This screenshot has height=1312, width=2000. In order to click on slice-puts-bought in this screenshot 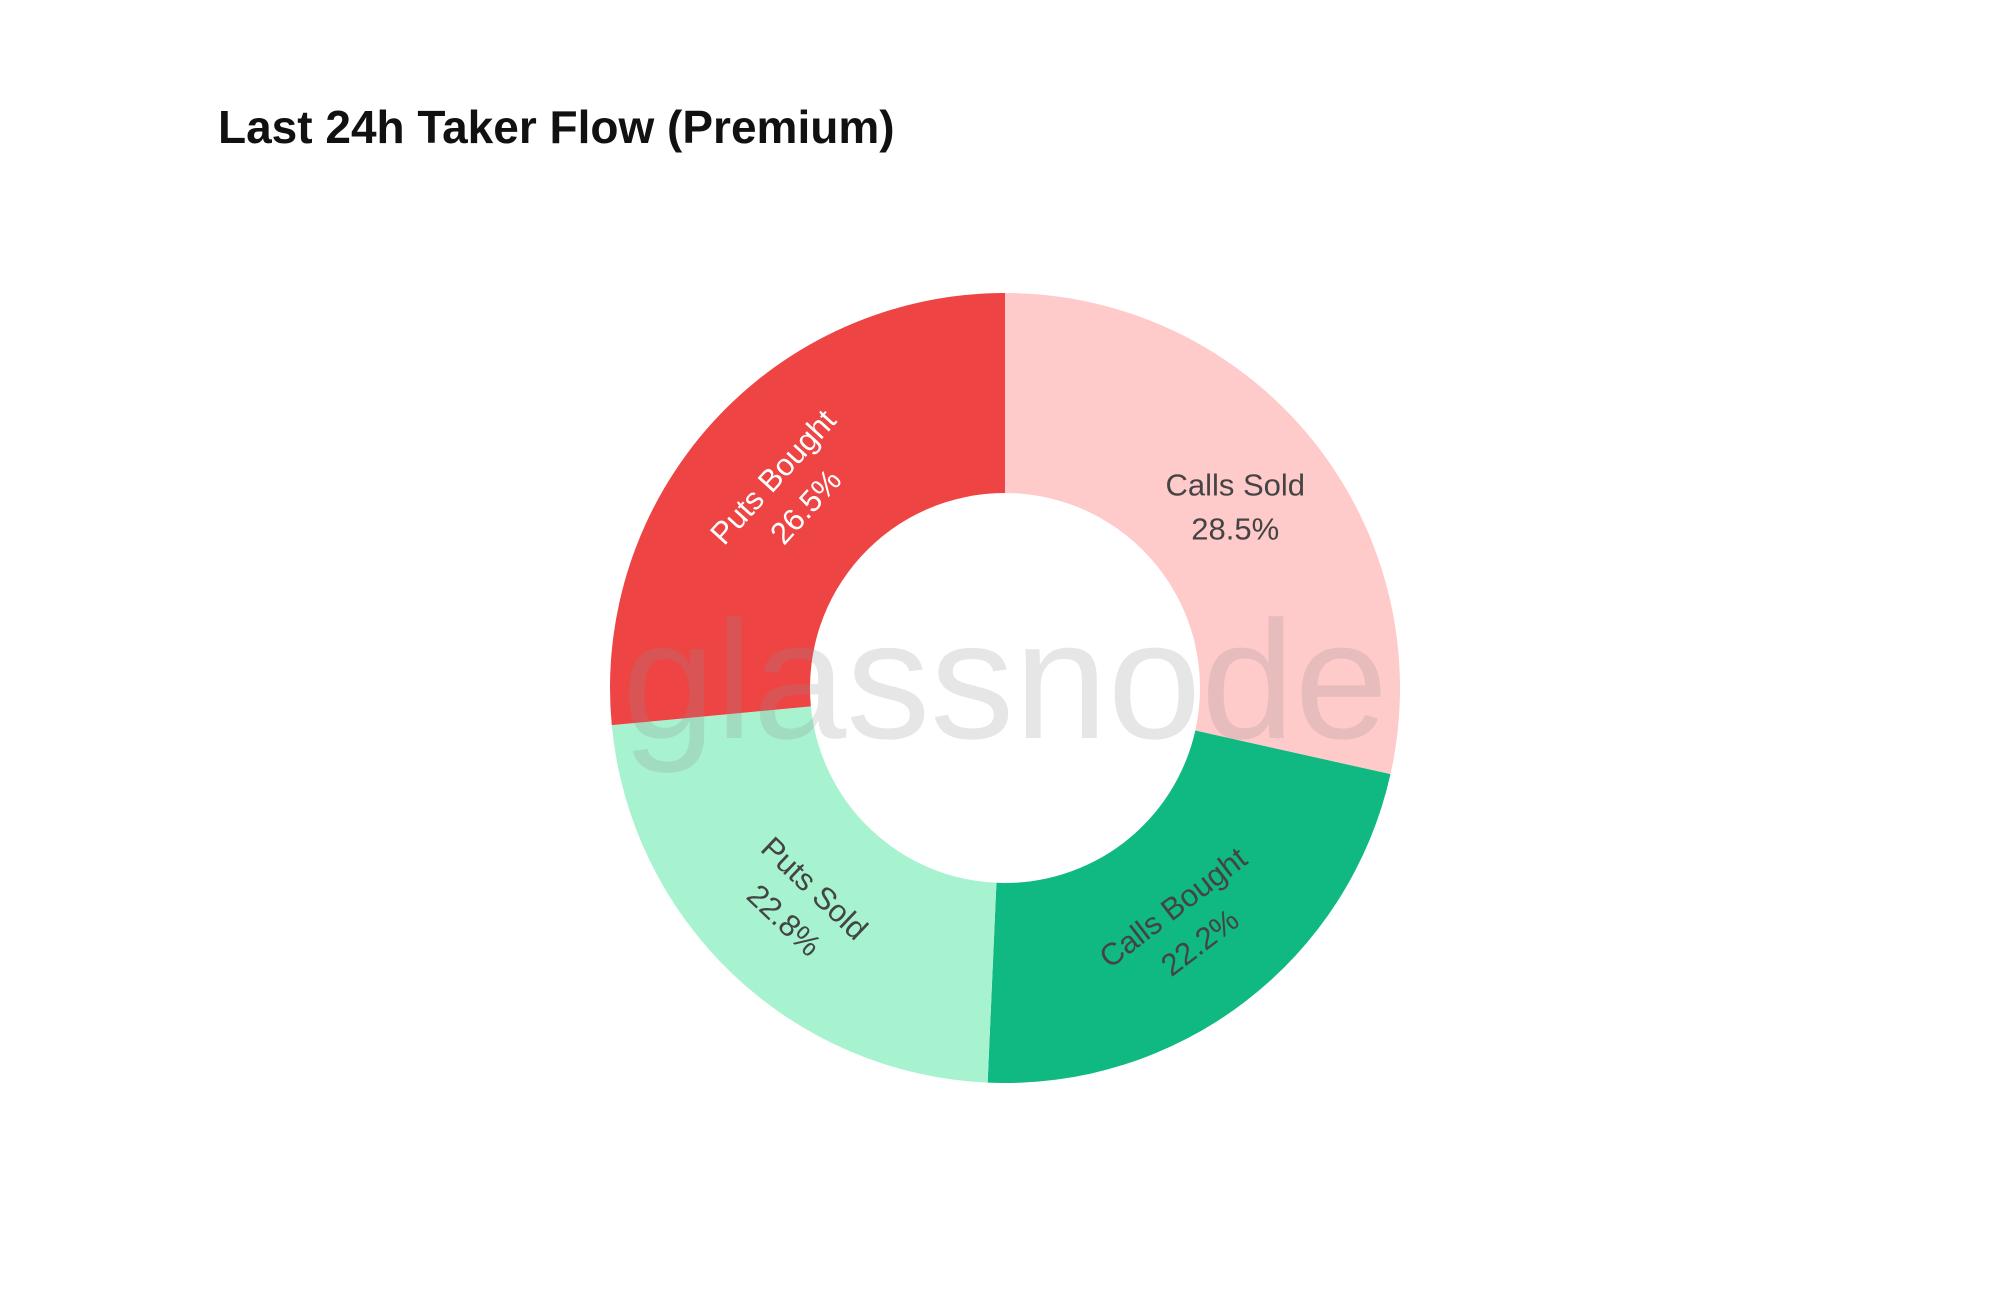, I will do `click(807, 509)`.